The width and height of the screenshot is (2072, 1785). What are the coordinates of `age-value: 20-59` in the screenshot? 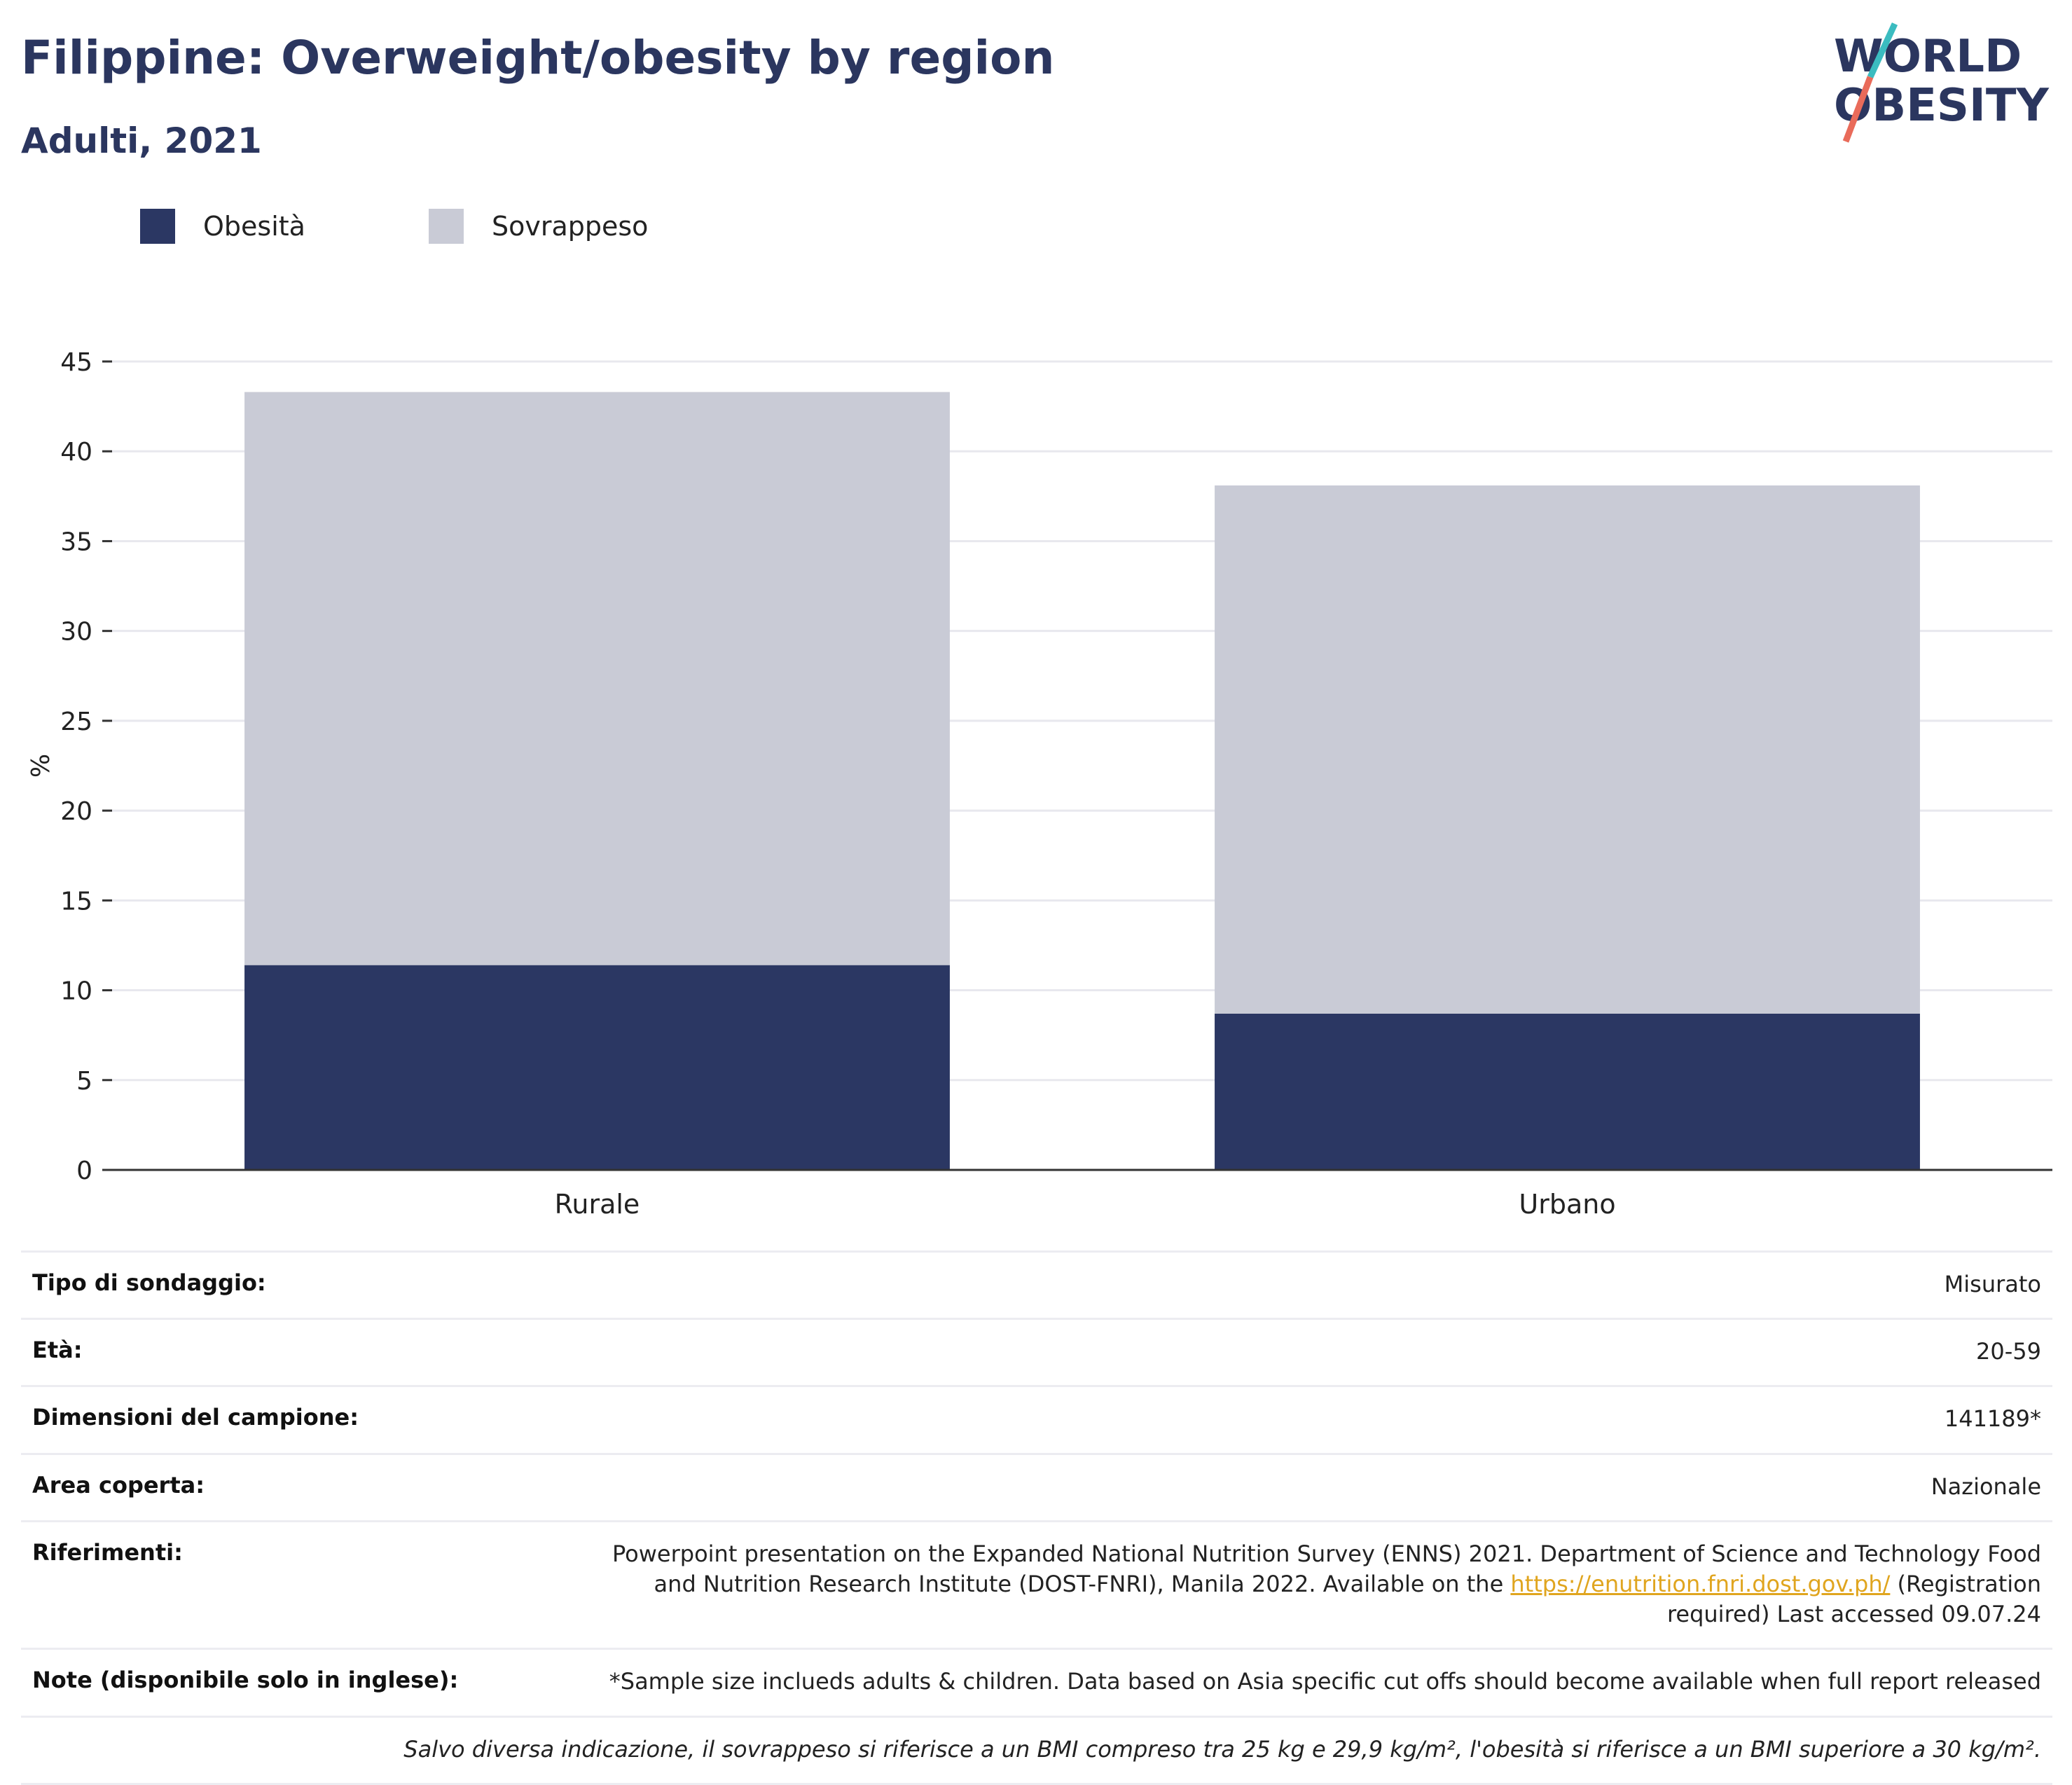 It's located at (2008, 1351).